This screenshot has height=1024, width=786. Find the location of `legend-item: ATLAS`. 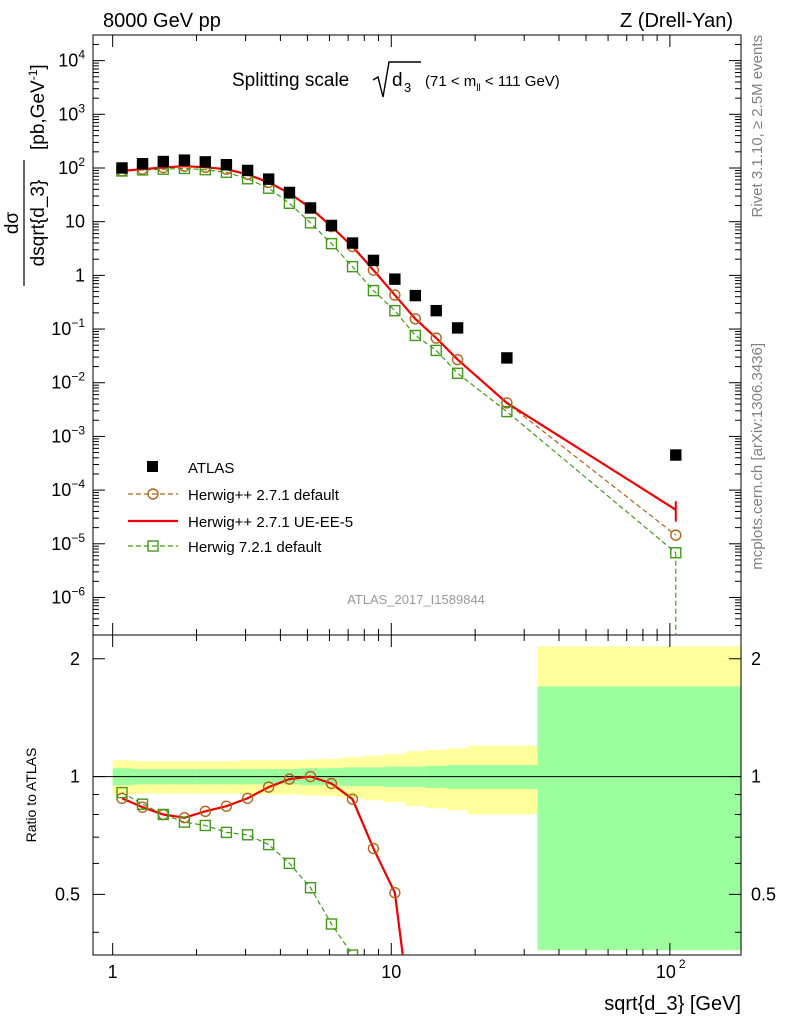

legend-item: ATLAS is located at coordinates (190, 468).